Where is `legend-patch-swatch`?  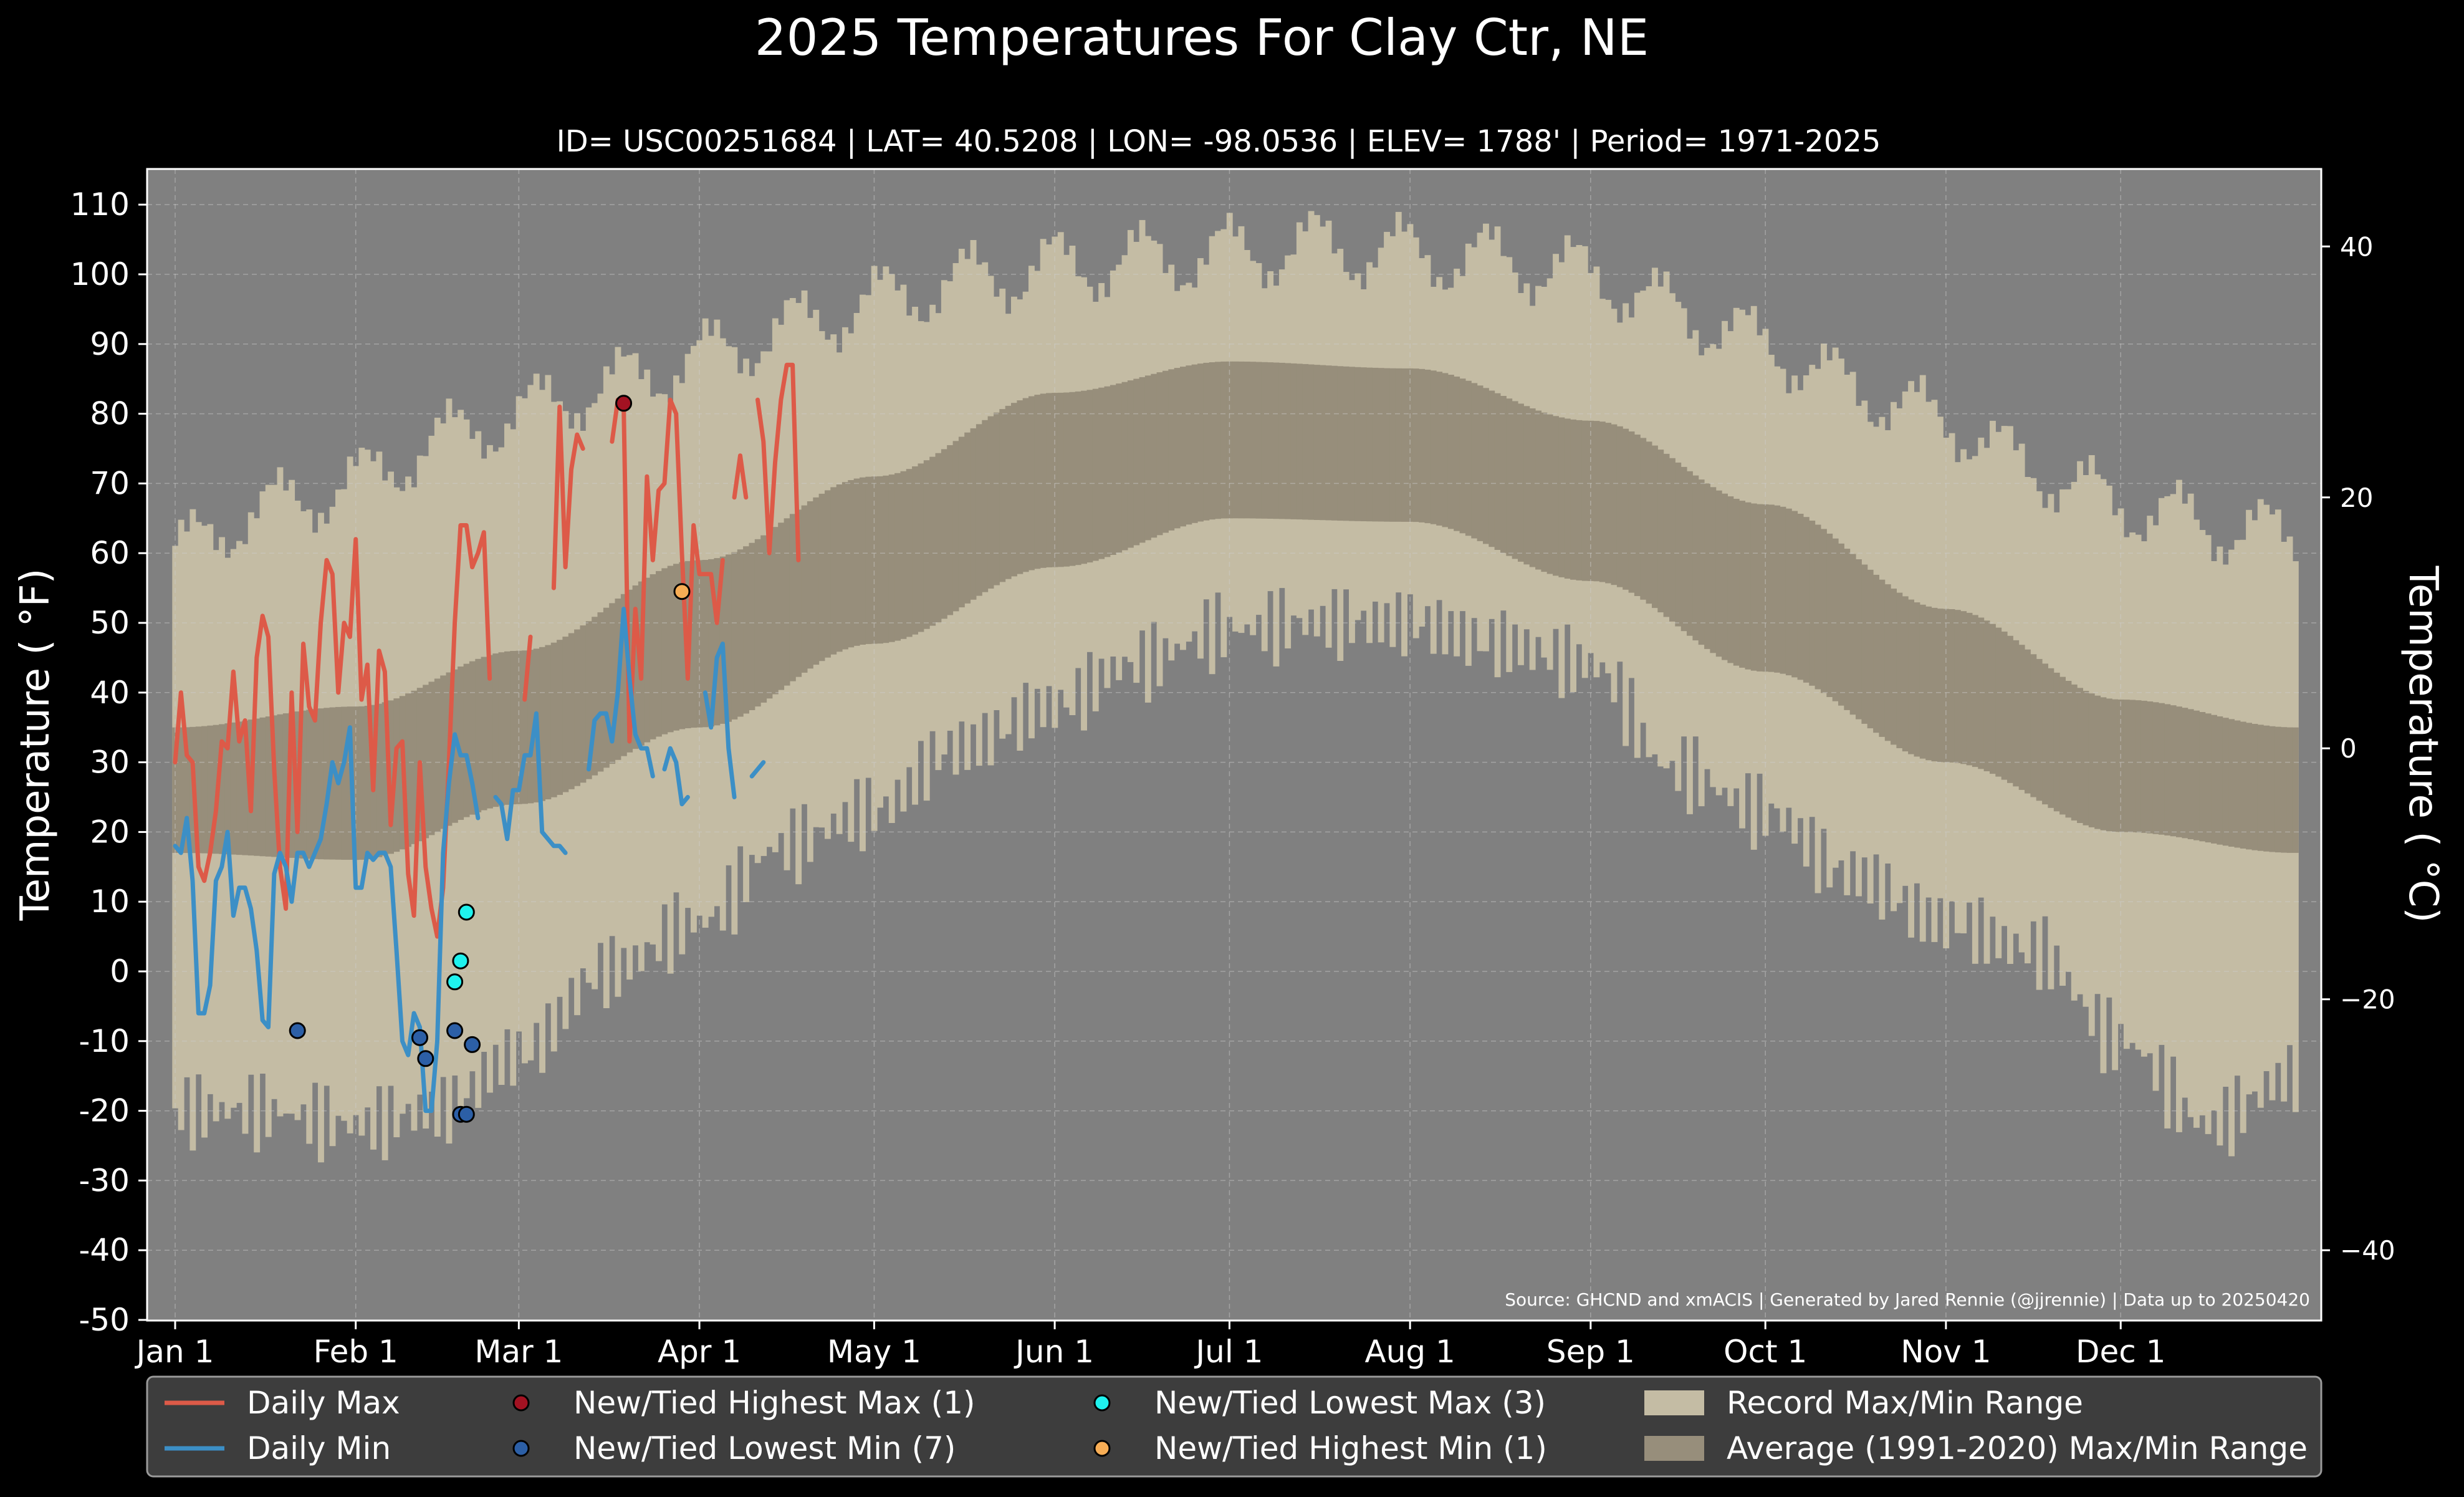 legend-patch-swatch is located at coordinates (1674, 1448).